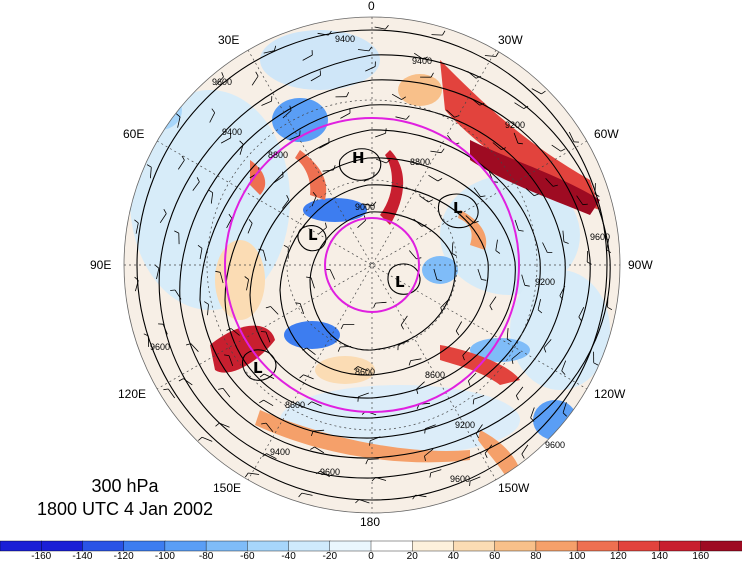  Describe the element at coordinates (640, 265) in the screenshot. I see `lon-label-90w: 90W` at that location.